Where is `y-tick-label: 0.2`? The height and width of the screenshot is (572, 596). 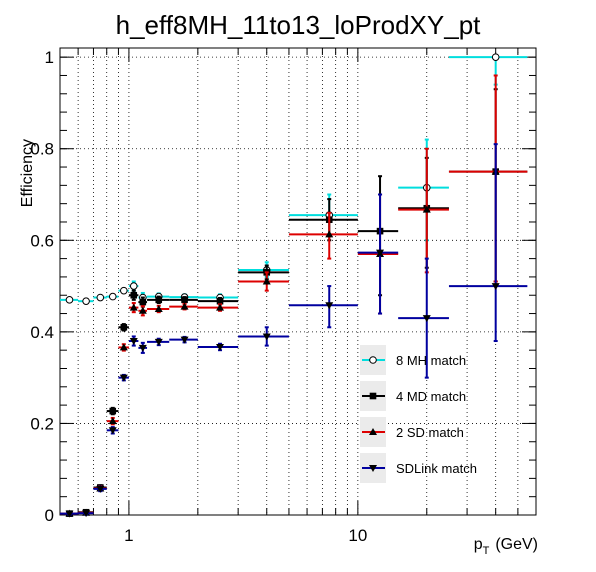
y-tick-label: 0.2 is located at coordinates (42, 423).